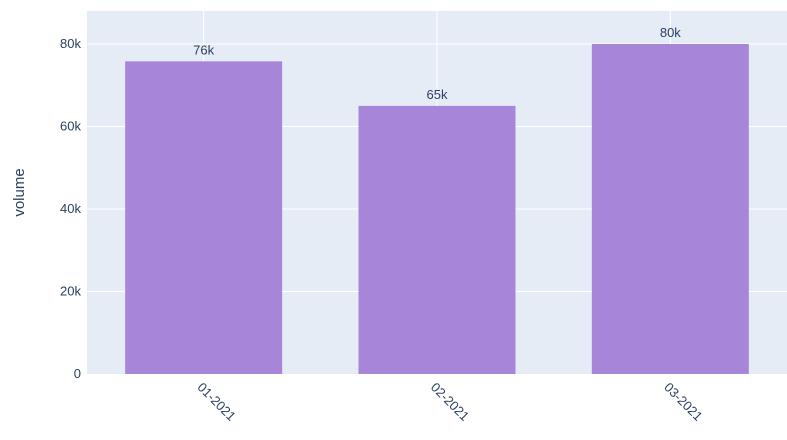  I want to click on bar-01-2021, so click(204, 217).